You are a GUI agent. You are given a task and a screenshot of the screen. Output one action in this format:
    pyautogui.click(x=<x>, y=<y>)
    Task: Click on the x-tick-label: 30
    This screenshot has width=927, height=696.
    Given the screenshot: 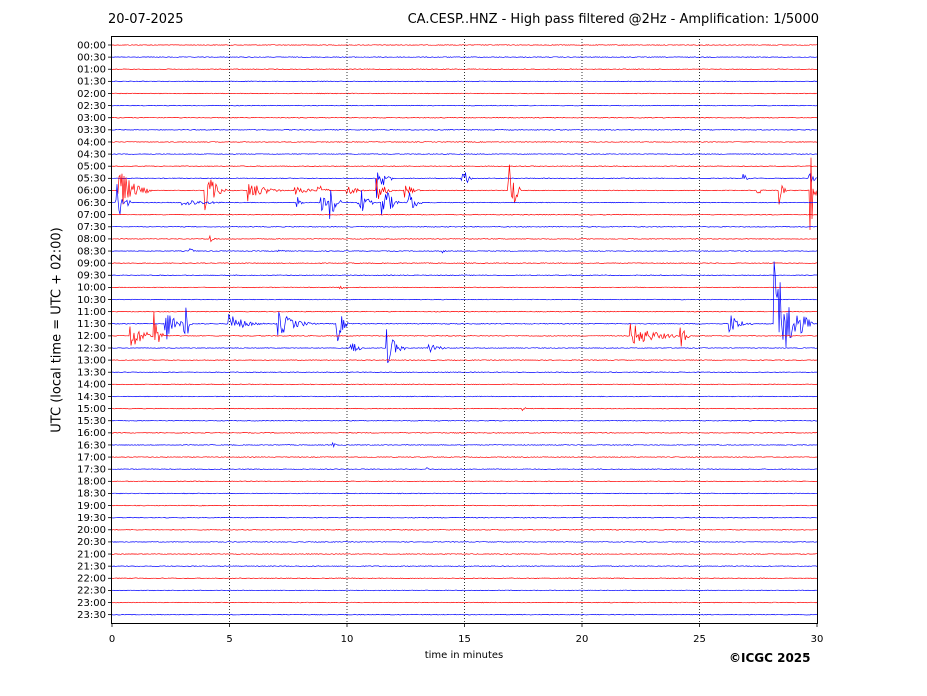 What is the action you would take?
    pyautogui.click(x=817, y=639)
    